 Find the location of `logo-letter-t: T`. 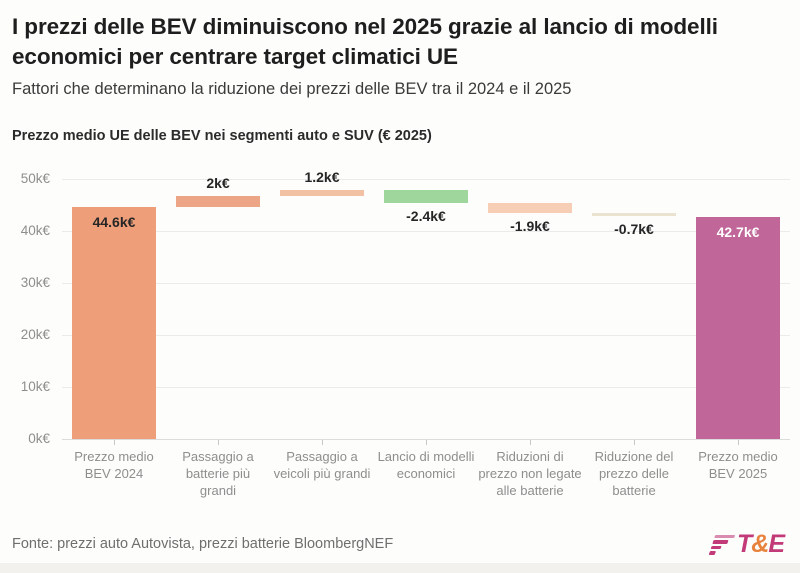

logo-letter-t: T is located at coordinates (744, 543).